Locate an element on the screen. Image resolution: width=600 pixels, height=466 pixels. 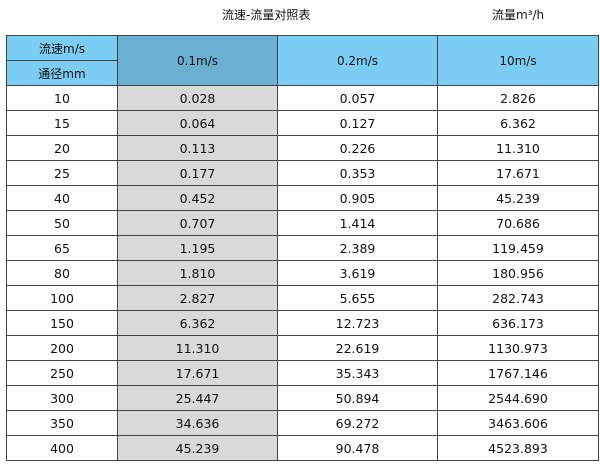
table-row: 350 34.636 69.272 3463.606 is located at coordinates (302, 423).